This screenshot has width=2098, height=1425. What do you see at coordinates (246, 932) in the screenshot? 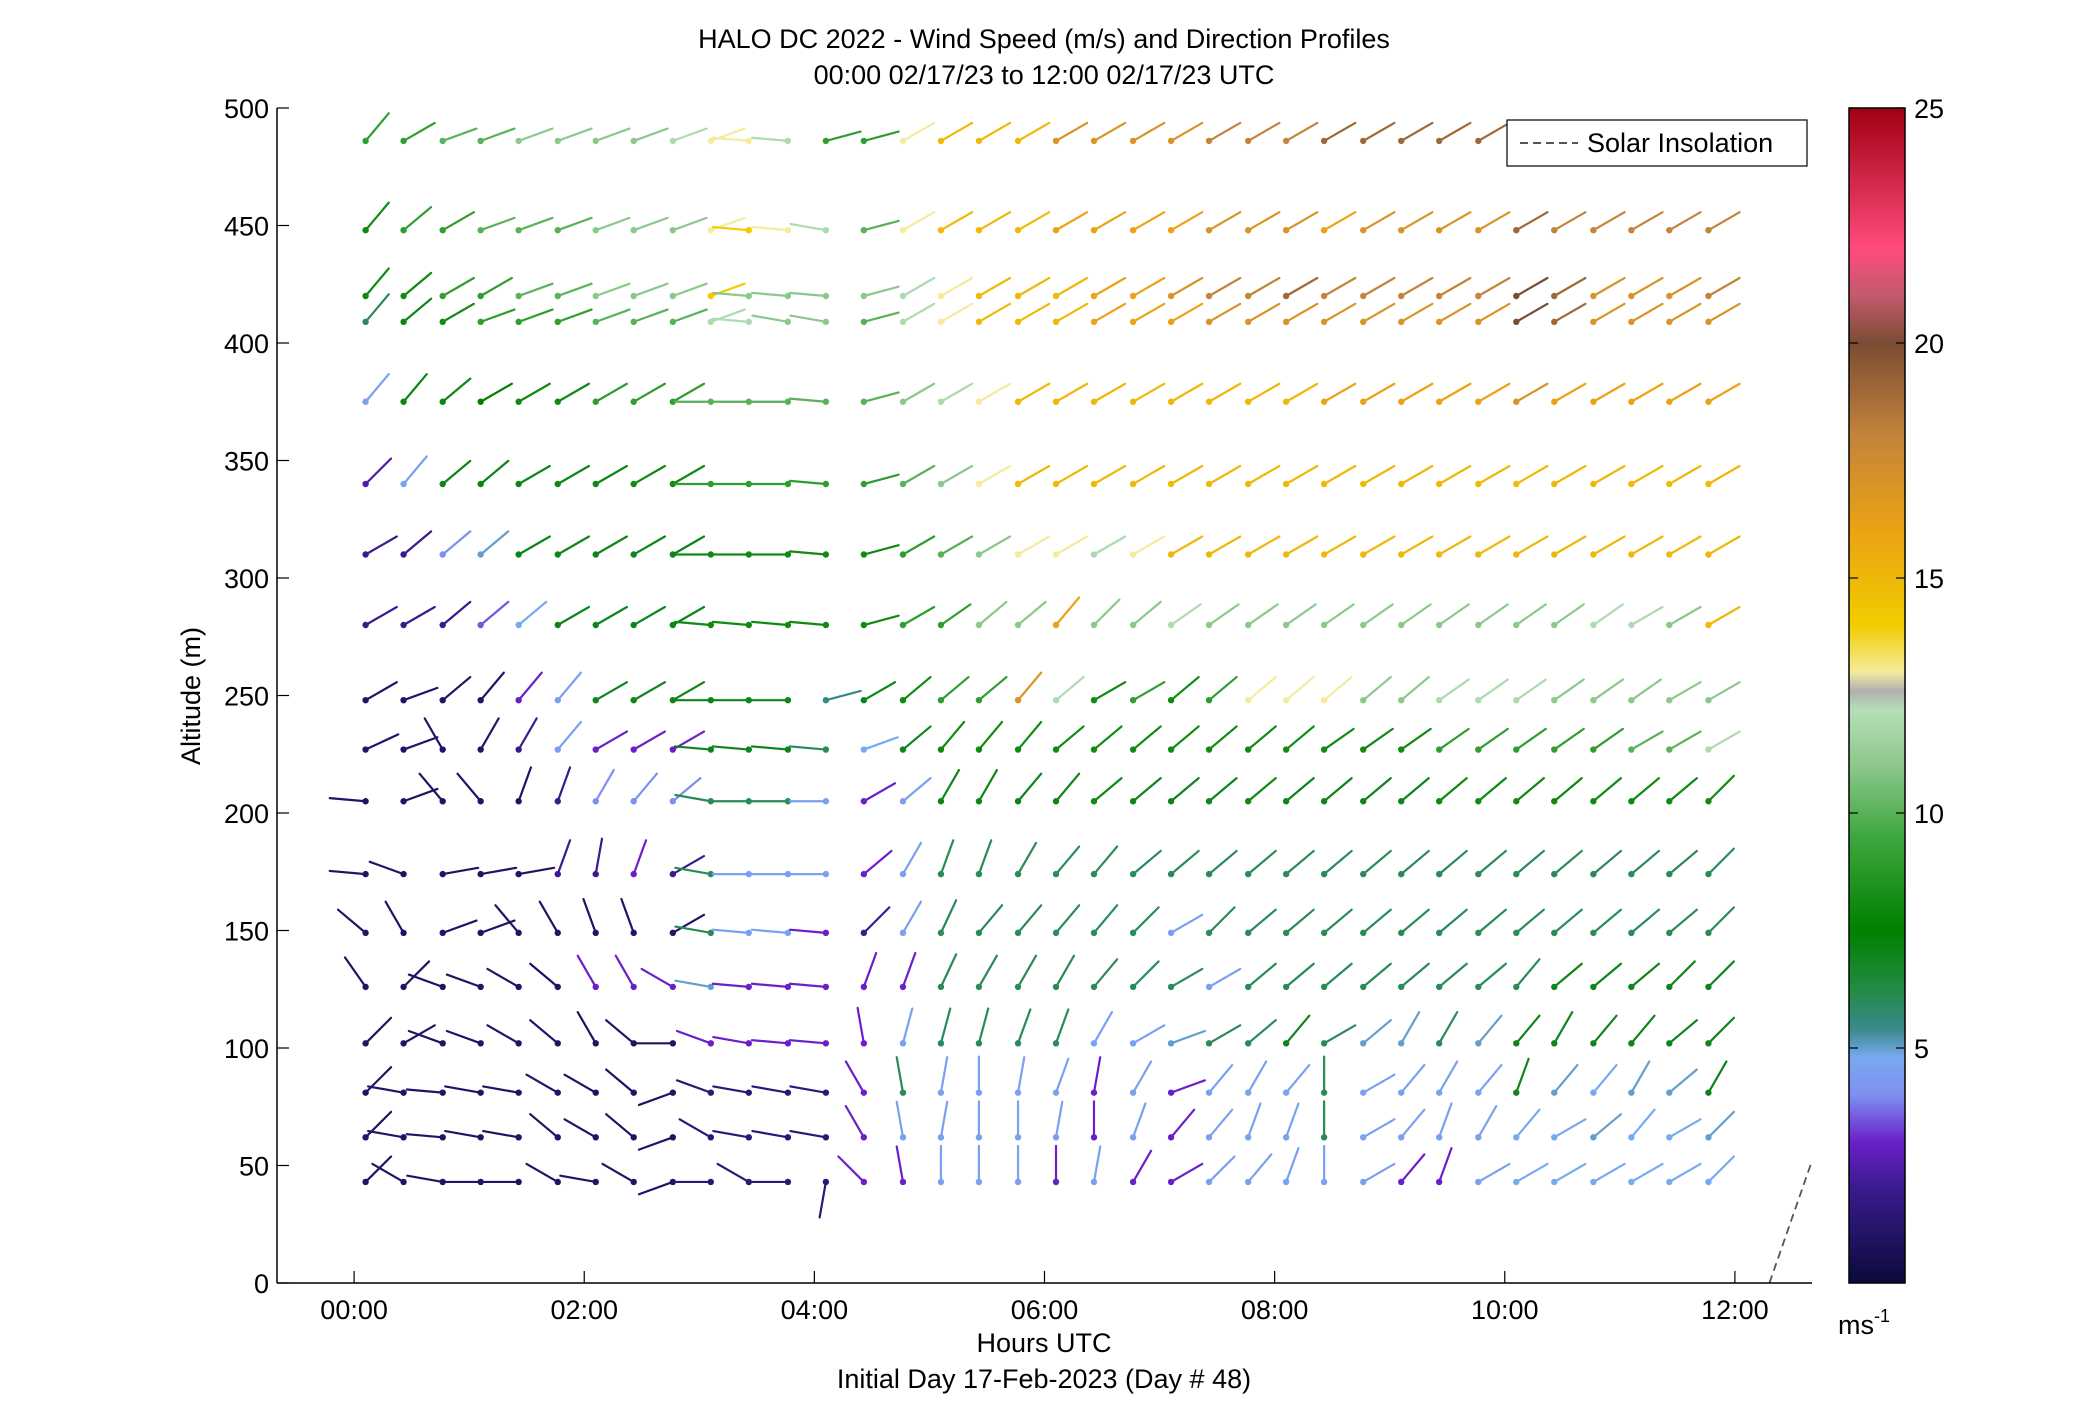
I see `y-tick-label: 150` at bounding box center [246, 932].